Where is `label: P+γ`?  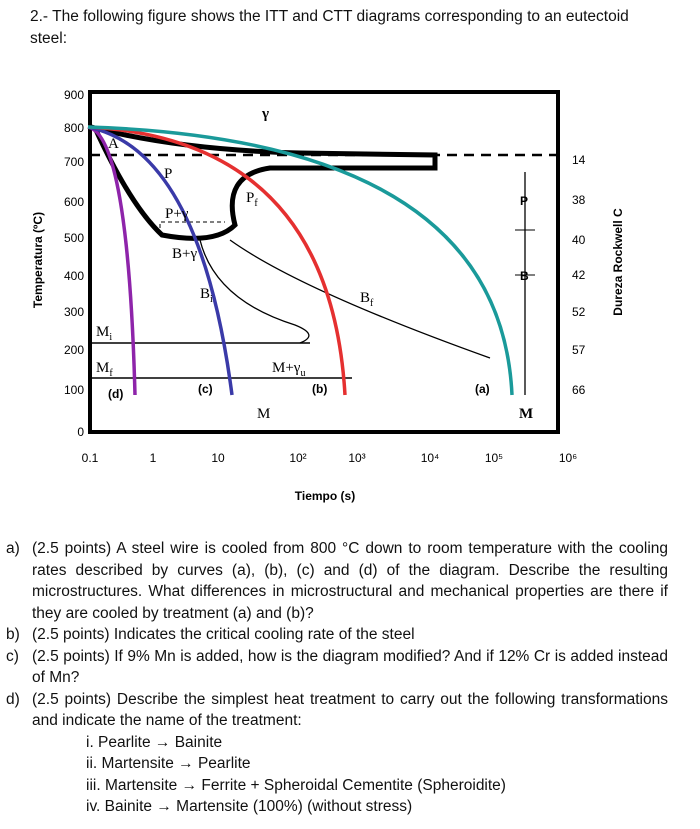
label: P+γ is located at coordinates (177, 214).